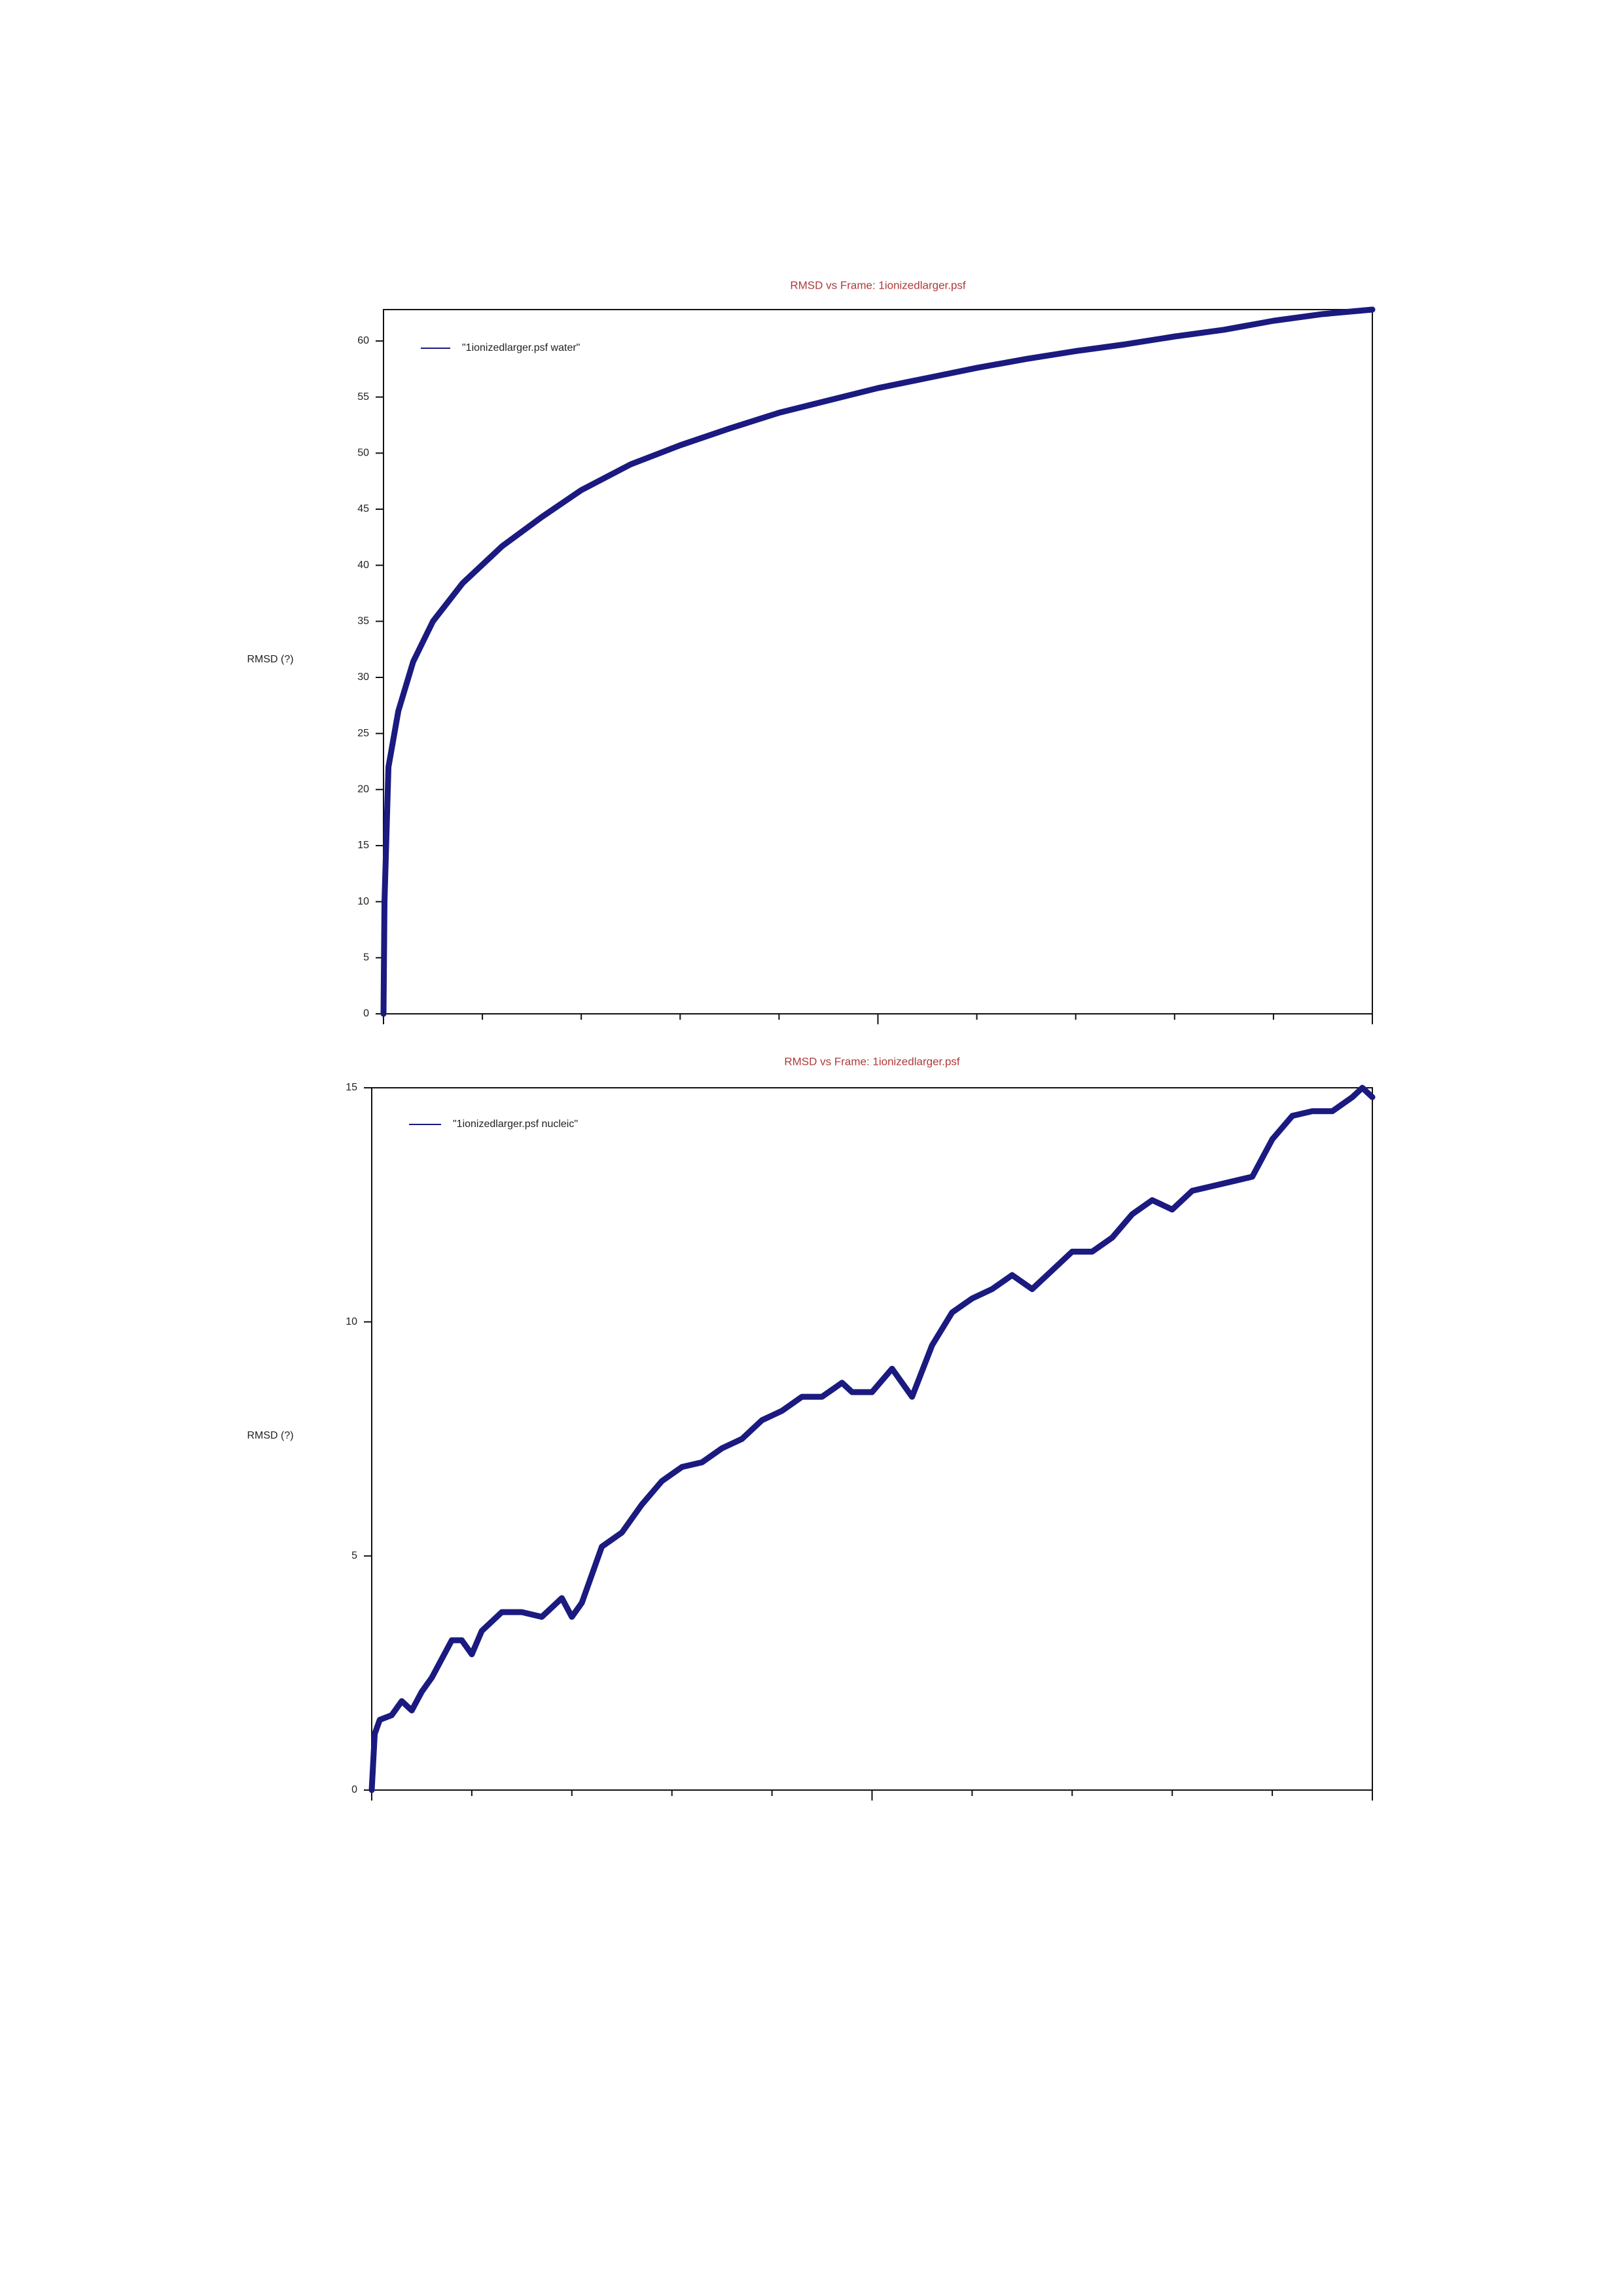 This screenshot has width=1623, height=2296. What do you see at coordinates (363, 677) in the screenshot?
I see `y-tick-label: 30` at bounding box center [363, 677].